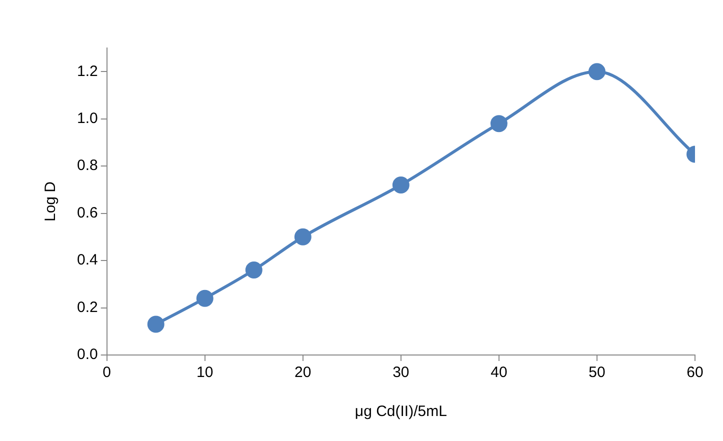 This screenshot has height=441, width=723. What do you see at coordinates (499, 373) in the screenshot?
I see `x-tick-label: 40` at bounding box center [499, 373].